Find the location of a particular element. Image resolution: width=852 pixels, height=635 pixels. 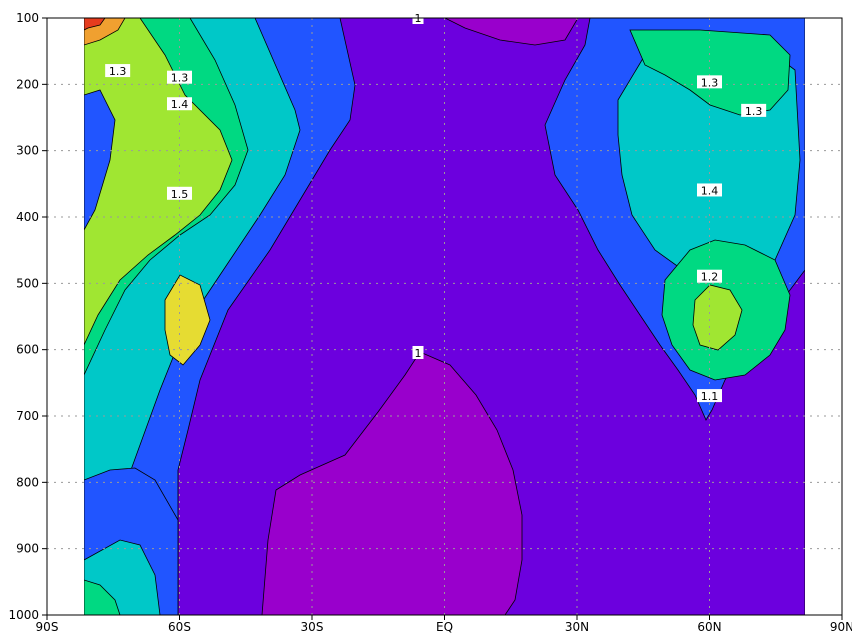

x-axis: 90S 60S 30S EQ 30N 60N 90N is located at coordinates (444, 624).